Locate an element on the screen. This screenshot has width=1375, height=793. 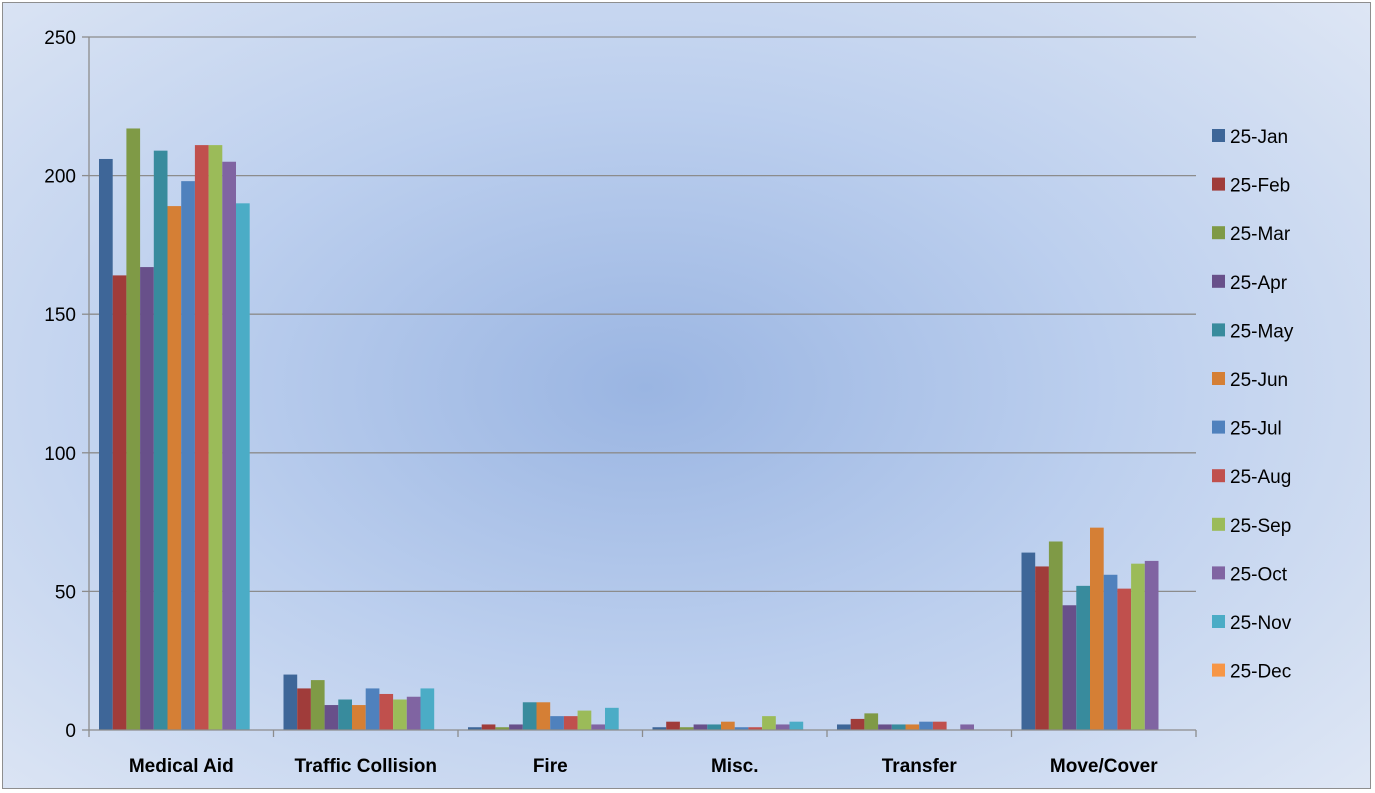
y-tick-label: 100 is located at coordinates (60, 454).